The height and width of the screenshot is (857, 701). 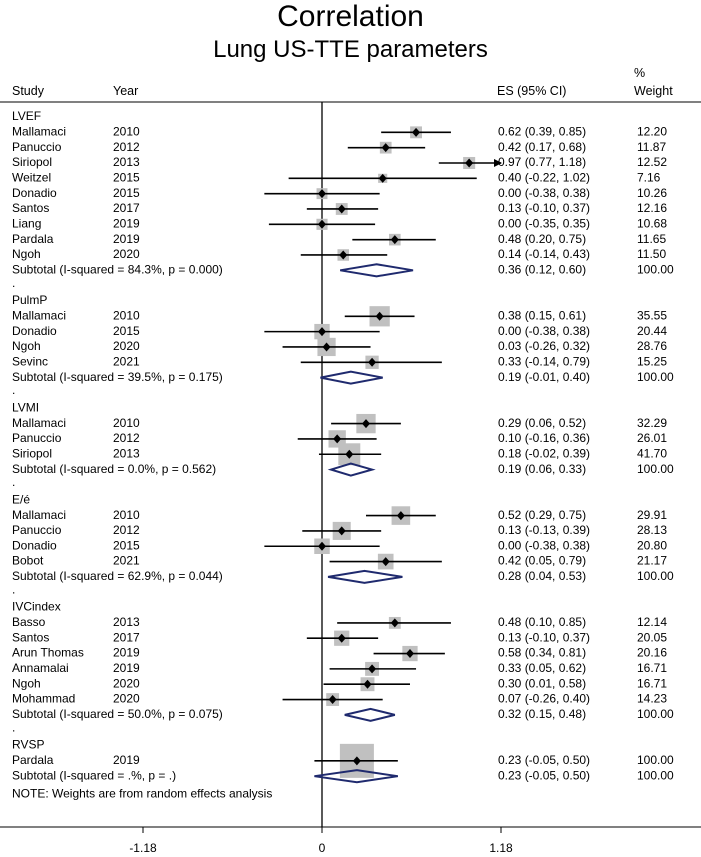 What do you see at coordinates (542, 239) in the screenshot?
I see `study-es-ci: 0.48 (0.20, 0.75)` at bounding box center [542, 239].